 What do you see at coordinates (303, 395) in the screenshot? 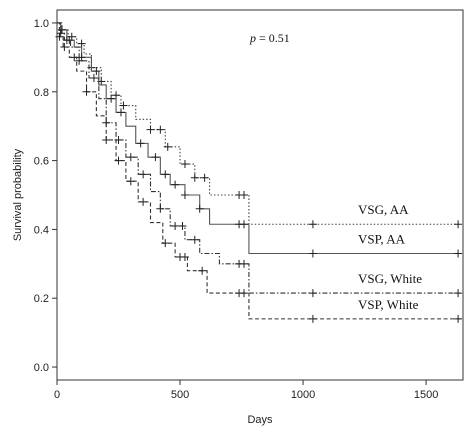
I see `x-tick-label: 1000` at bounding box center [303, 395].